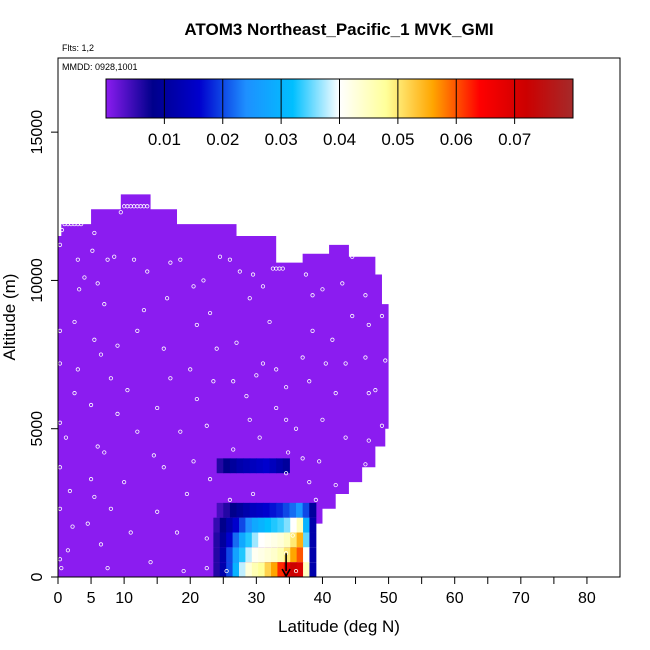  What do you see at coordinates (339, 139) in the screenshot?
I see `colorbar-tick-label: 0.04` at bounding box center [339, 139].